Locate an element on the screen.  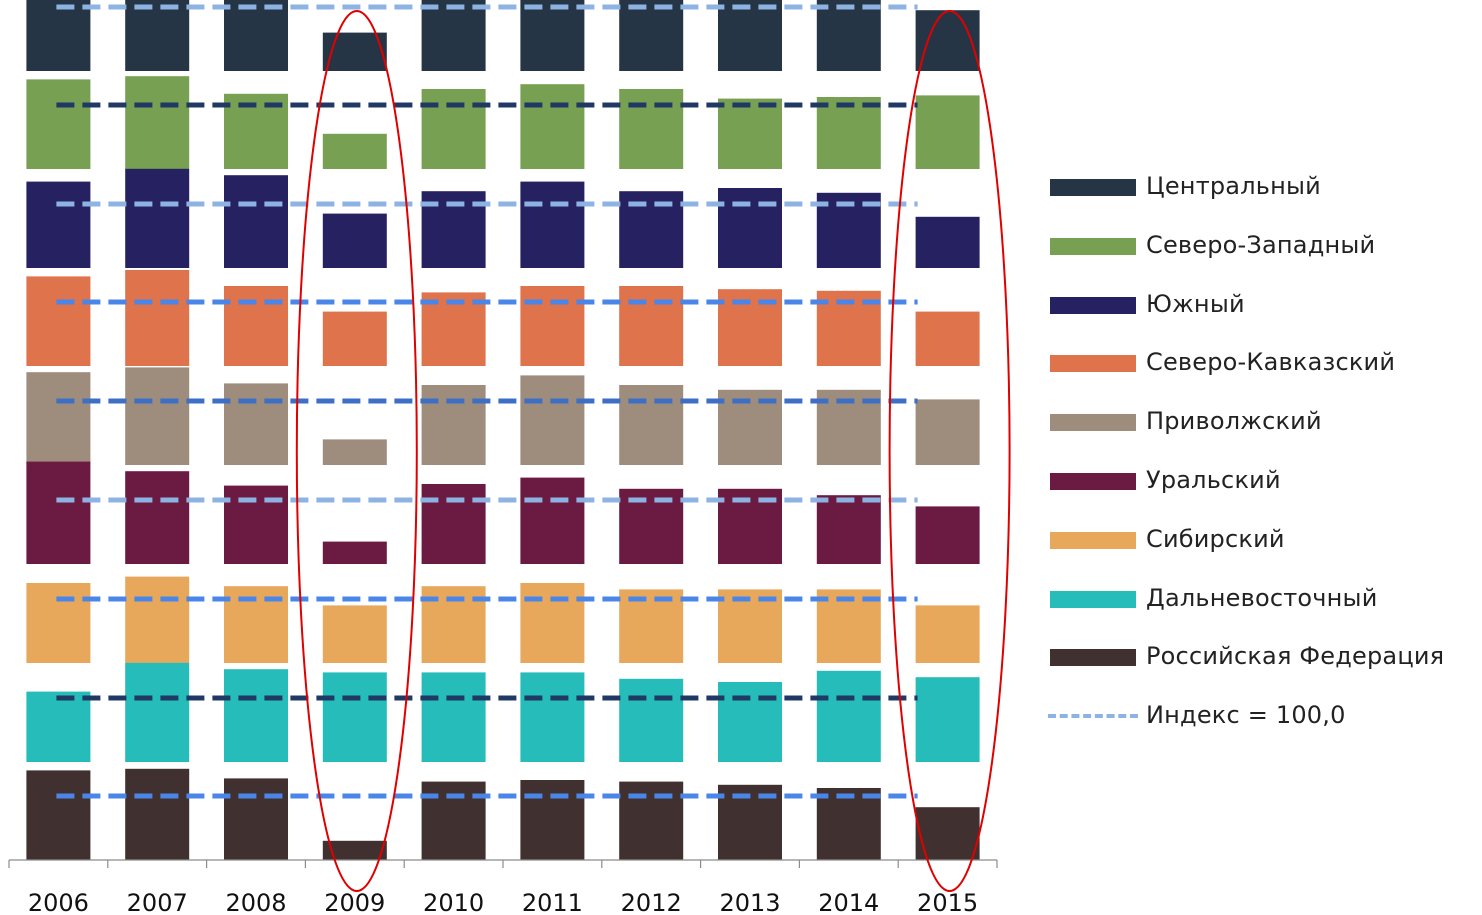
legend-item-2: Южный is located at coordinates (1264, 305).